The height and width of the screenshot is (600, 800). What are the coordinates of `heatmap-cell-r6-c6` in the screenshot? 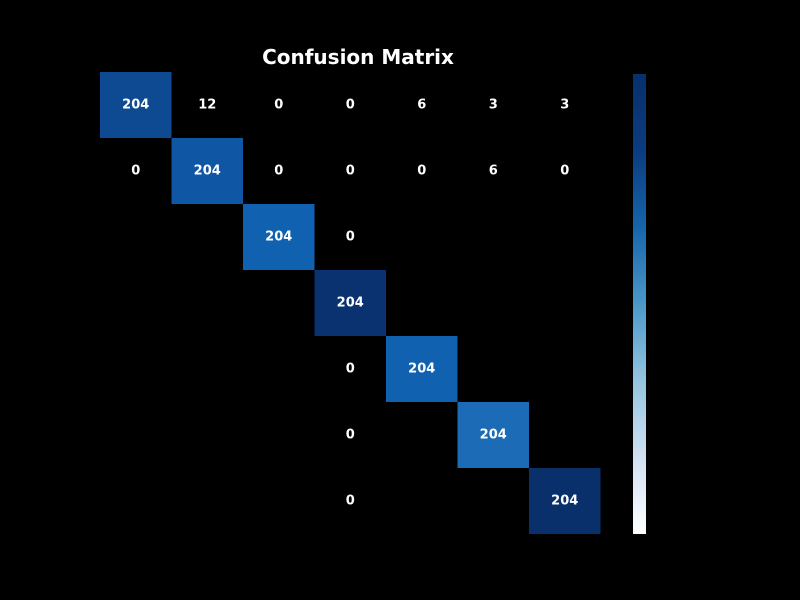 It's located at (565, 501).